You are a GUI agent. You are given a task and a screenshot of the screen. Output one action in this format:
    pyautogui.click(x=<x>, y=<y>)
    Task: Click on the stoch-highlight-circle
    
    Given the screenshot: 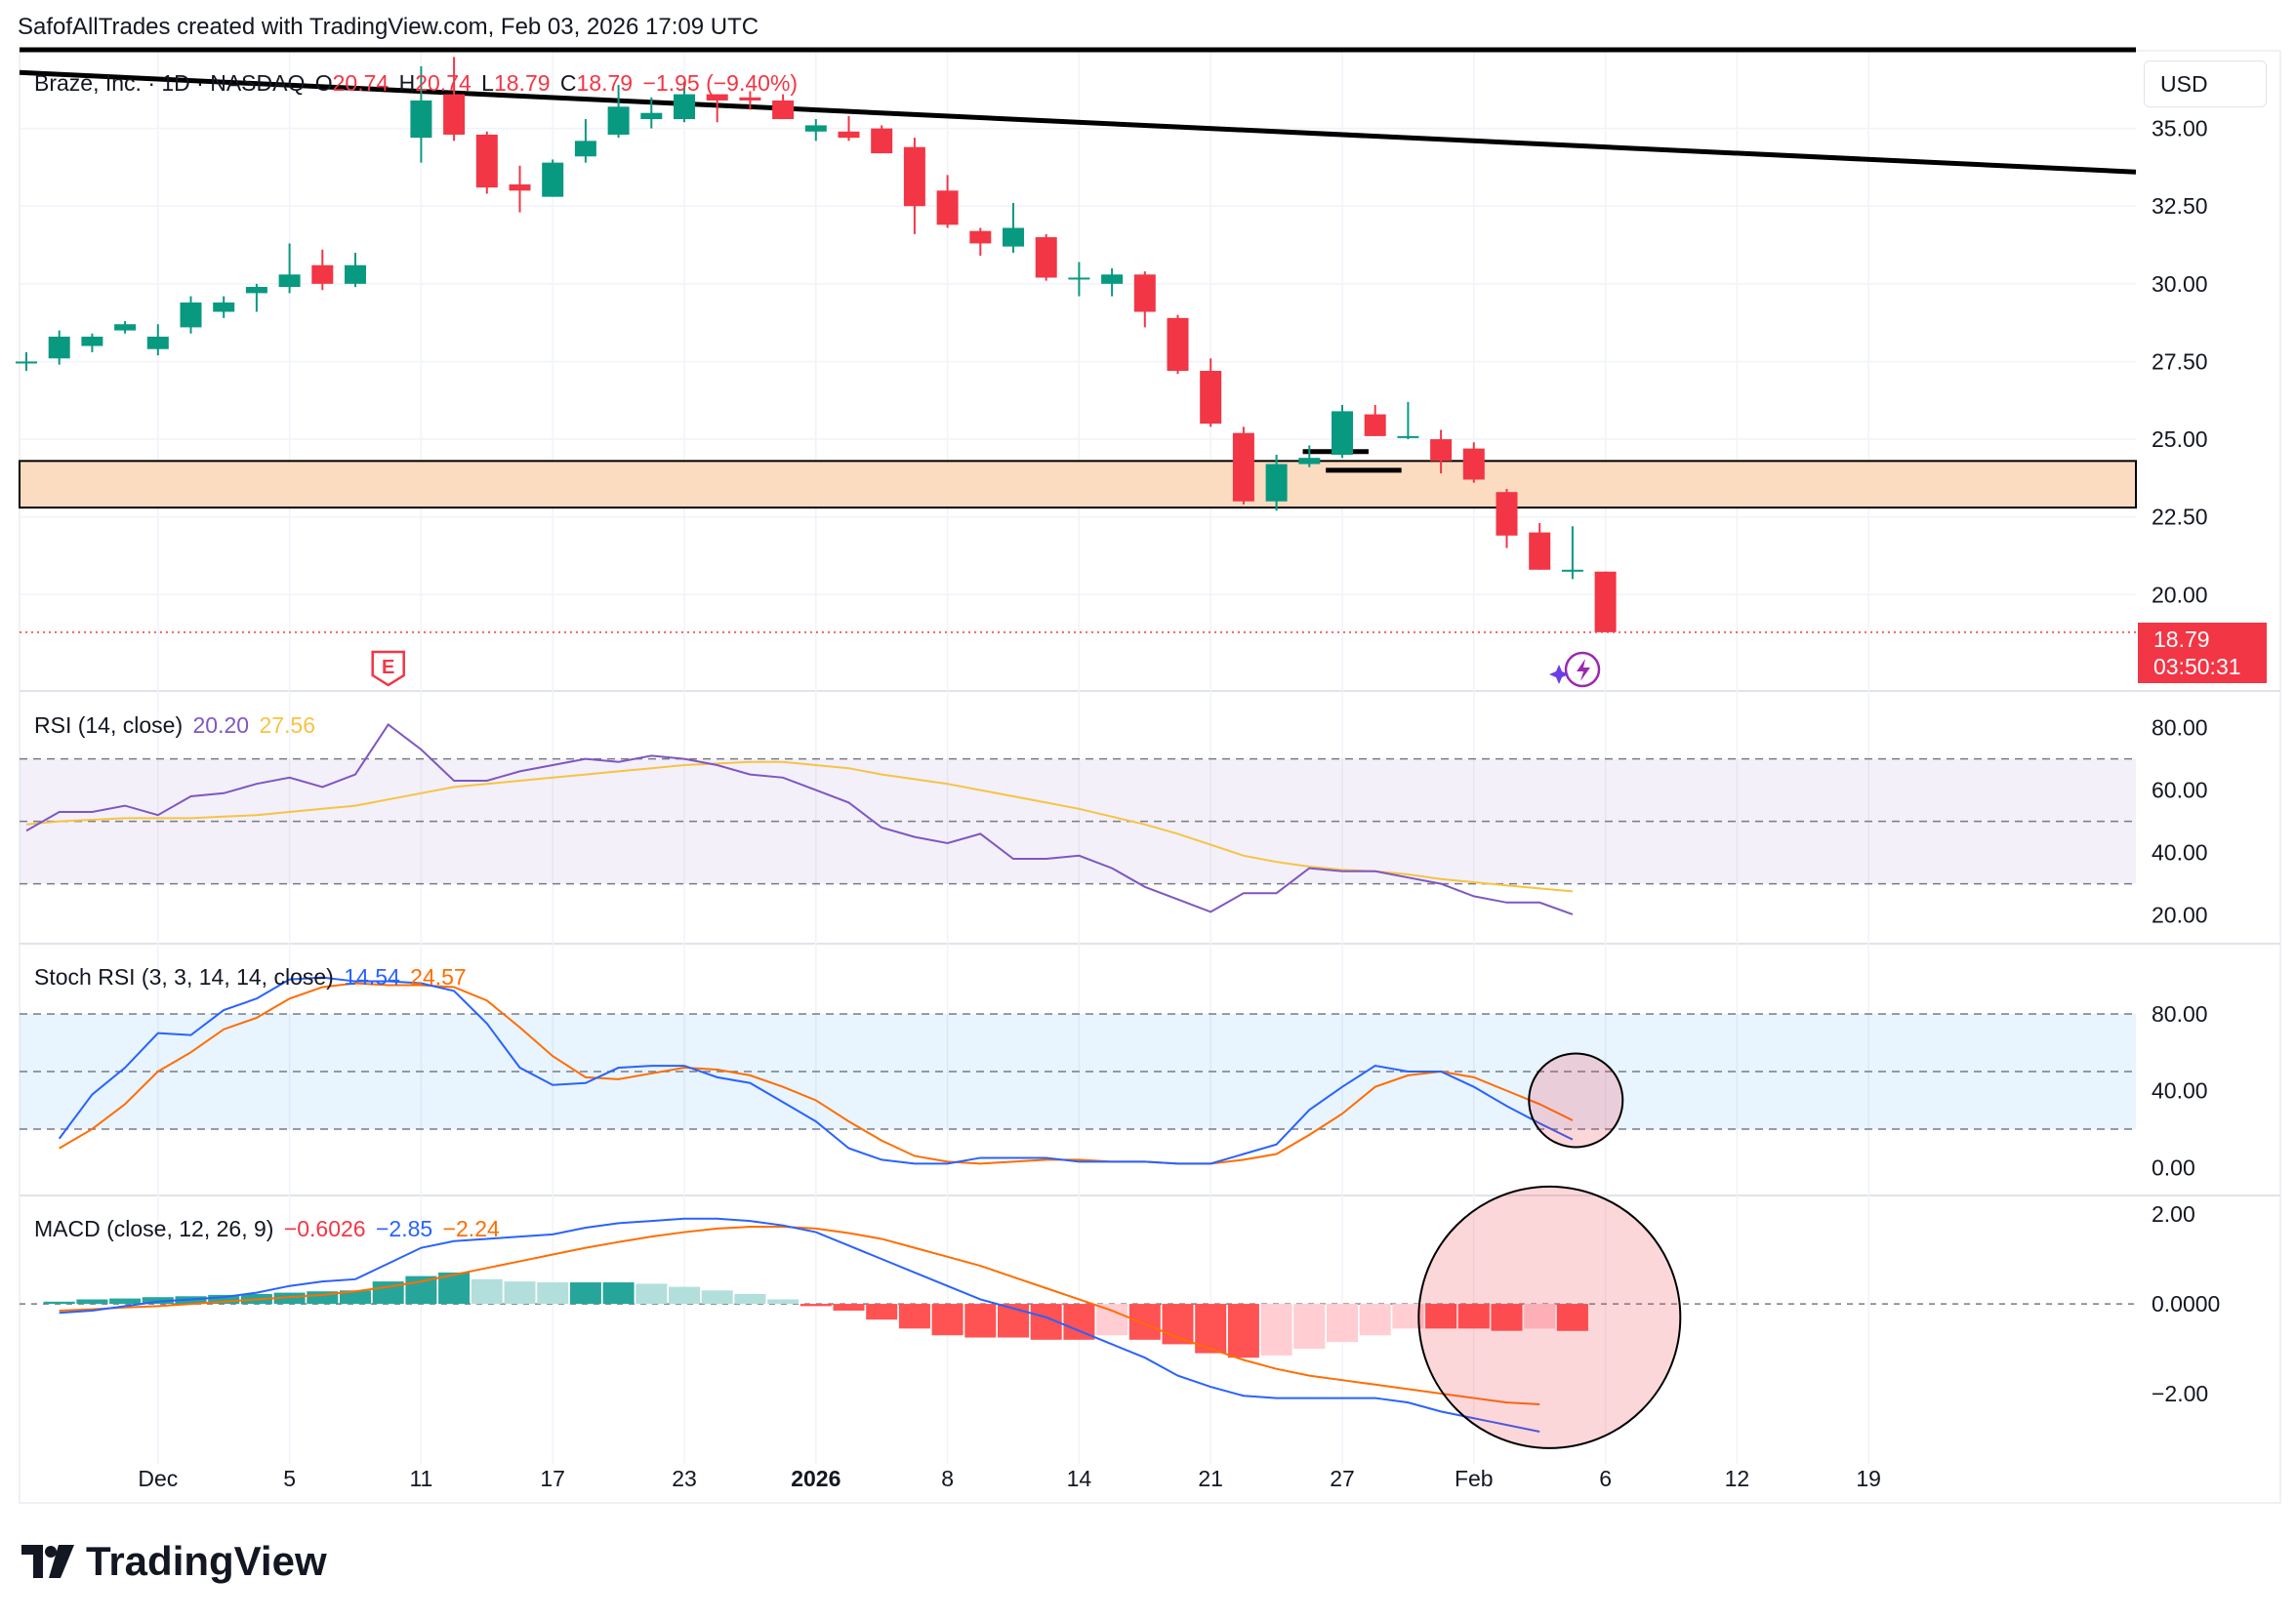 What is the action you would take?
    pyautogui.click(x=1576, y=1101)
    